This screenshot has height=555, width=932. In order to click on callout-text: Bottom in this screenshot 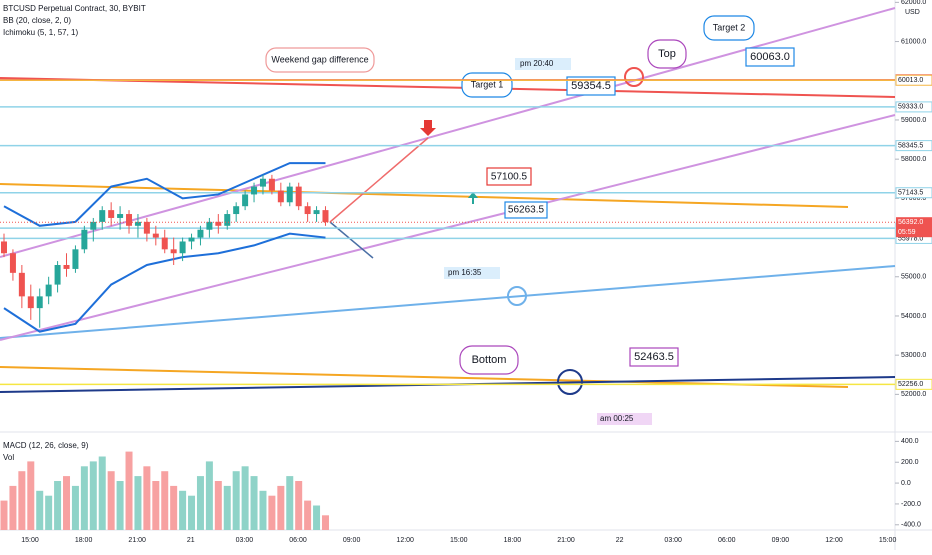, I will do `click(489, 360)`.